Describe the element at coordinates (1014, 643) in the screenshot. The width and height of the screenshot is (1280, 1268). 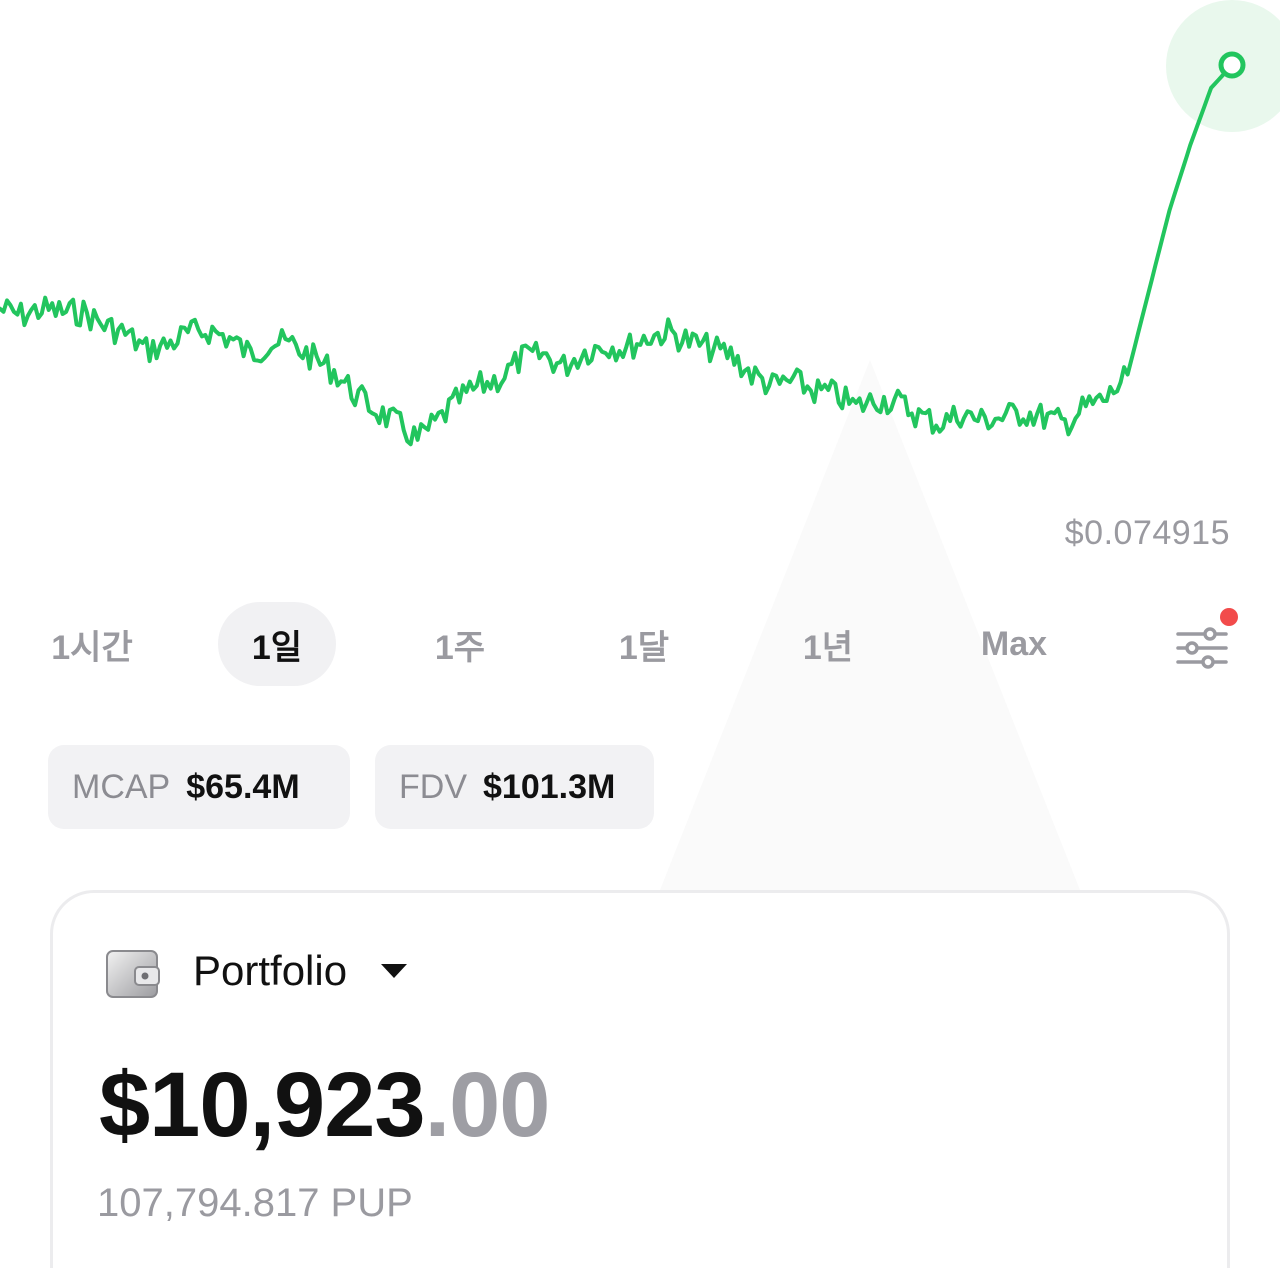
I see `range-max-button: Max` at that location.